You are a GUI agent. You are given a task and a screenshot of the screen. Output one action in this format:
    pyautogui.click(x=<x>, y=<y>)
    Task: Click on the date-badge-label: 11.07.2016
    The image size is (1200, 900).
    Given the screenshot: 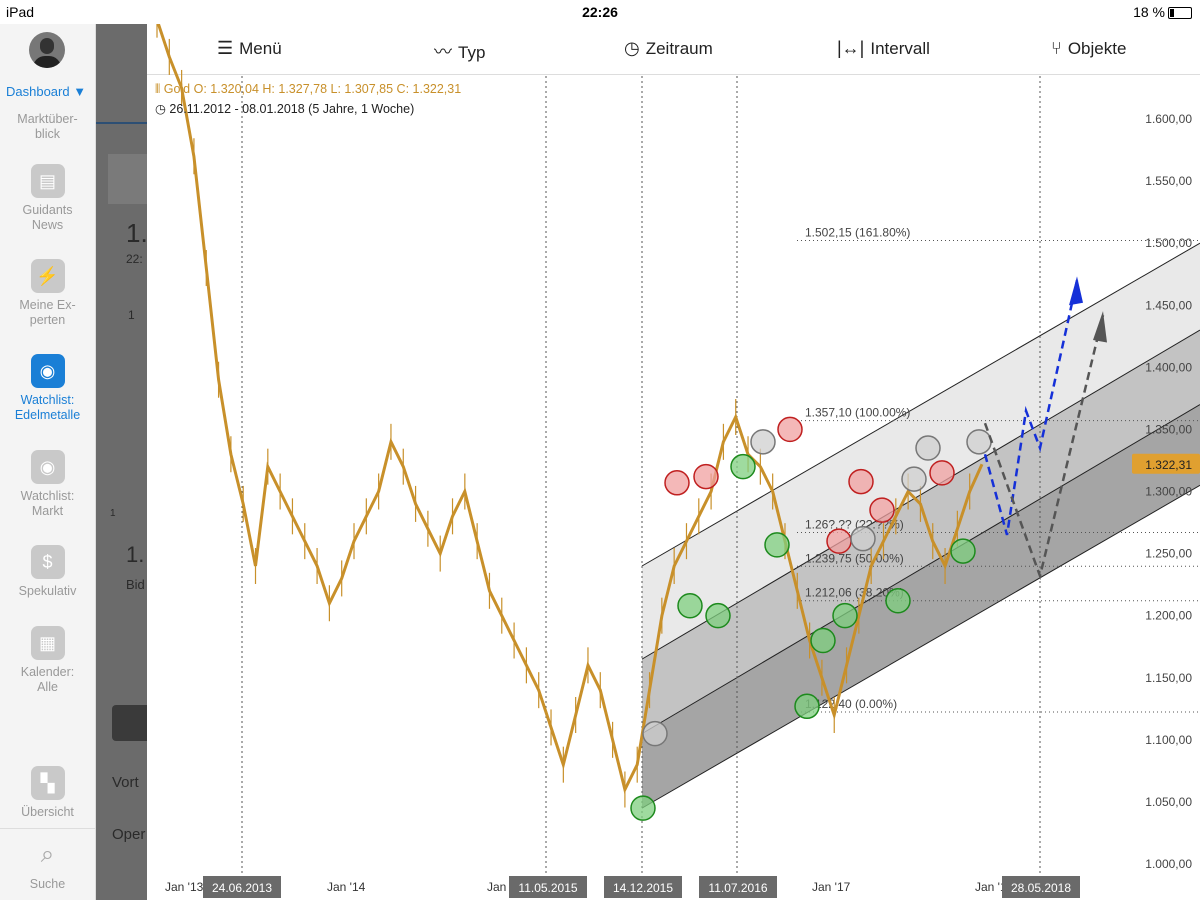 What is the action you would take?
    pyautogui.click(x=737, y=888)
    